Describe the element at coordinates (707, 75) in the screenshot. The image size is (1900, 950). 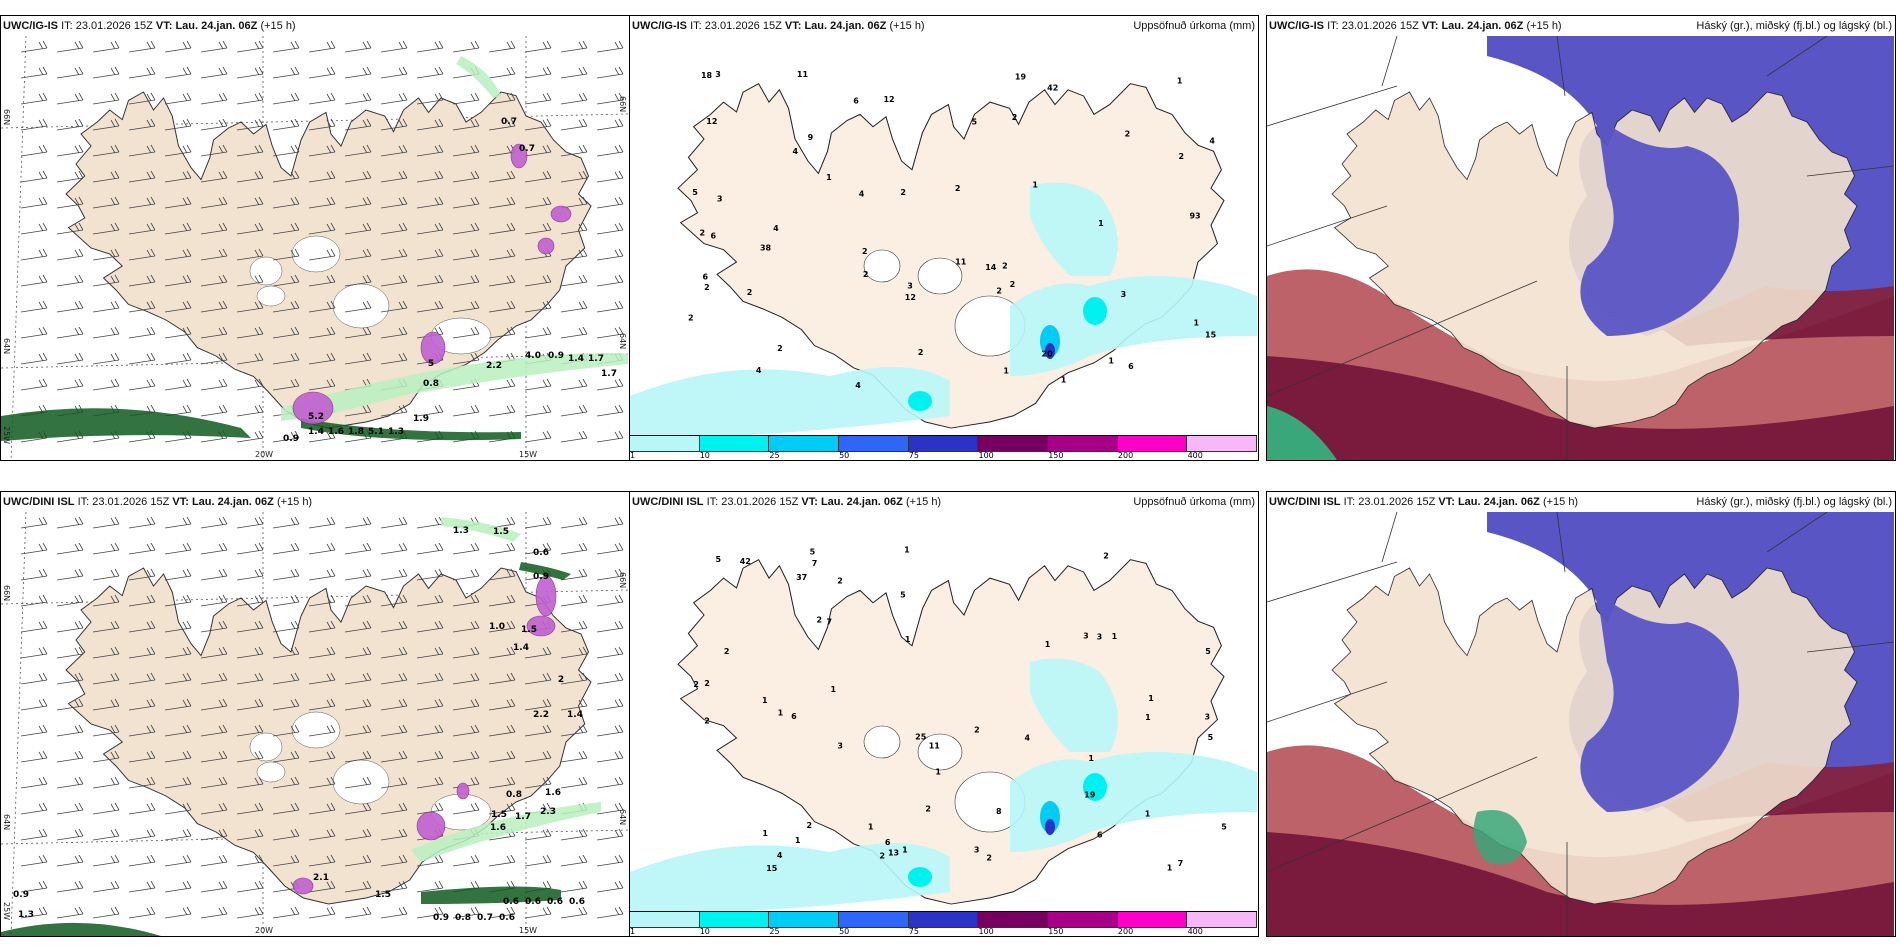
I see `precip-value: 18` at that location.